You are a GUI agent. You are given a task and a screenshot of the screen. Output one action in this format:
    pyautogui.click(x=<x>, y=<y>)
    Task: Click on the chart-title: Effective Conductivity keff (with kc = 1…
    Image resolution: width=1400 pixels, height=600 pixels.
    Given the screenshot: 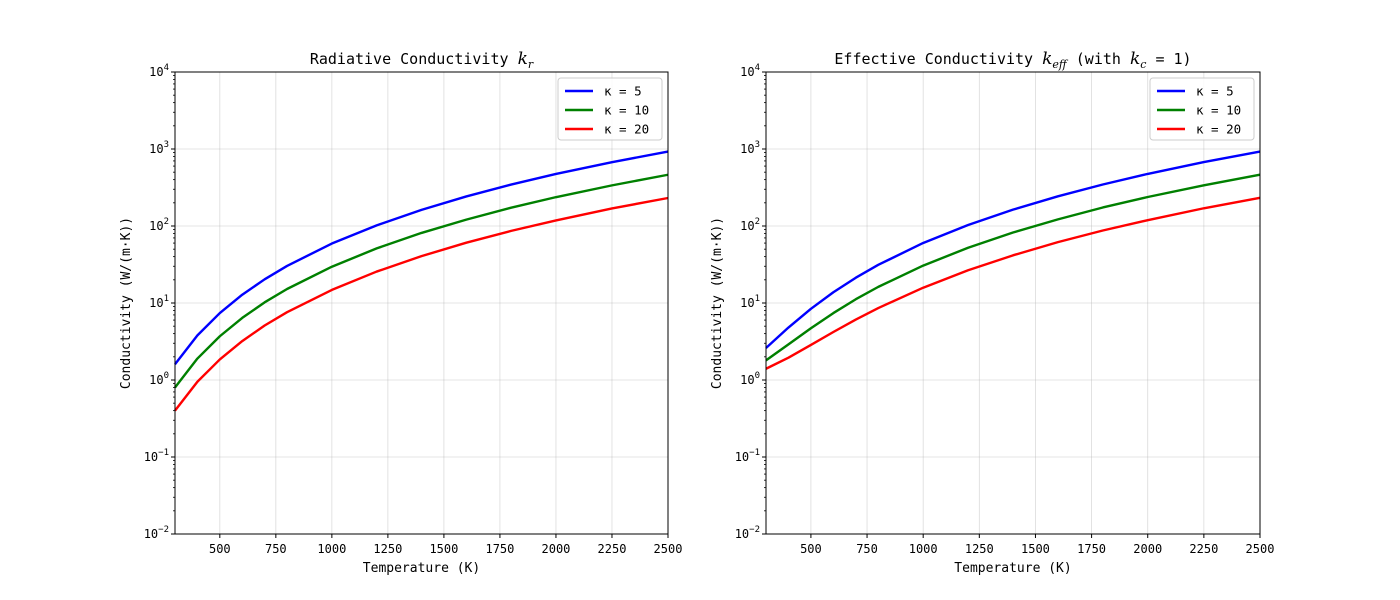 What is the action you would take?
    pyautogui.click(x=1012, y=60)
    